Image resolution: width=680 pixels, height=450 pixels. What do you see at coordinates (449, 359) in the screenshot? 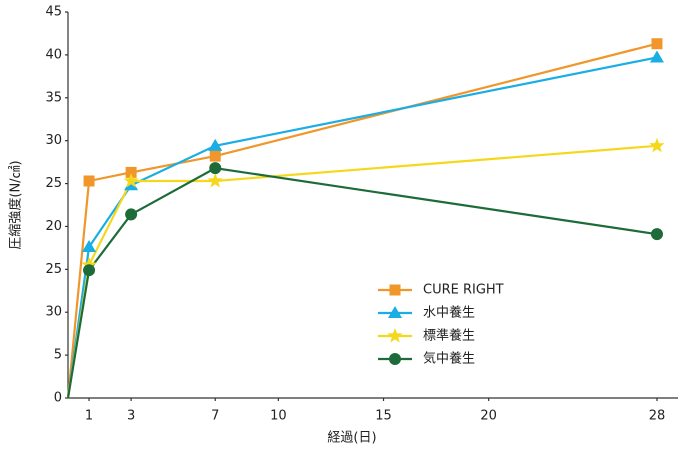
I see `legend-label: 気中養生` at bounding box center [449, 359].